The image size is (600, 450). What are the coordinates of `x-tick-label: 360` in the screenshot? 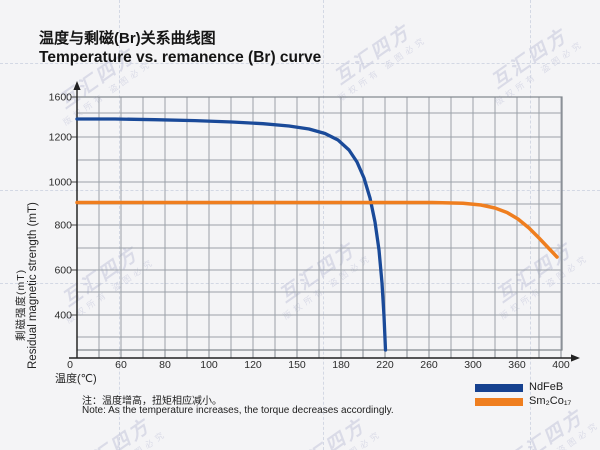 It's located at (517, 365).